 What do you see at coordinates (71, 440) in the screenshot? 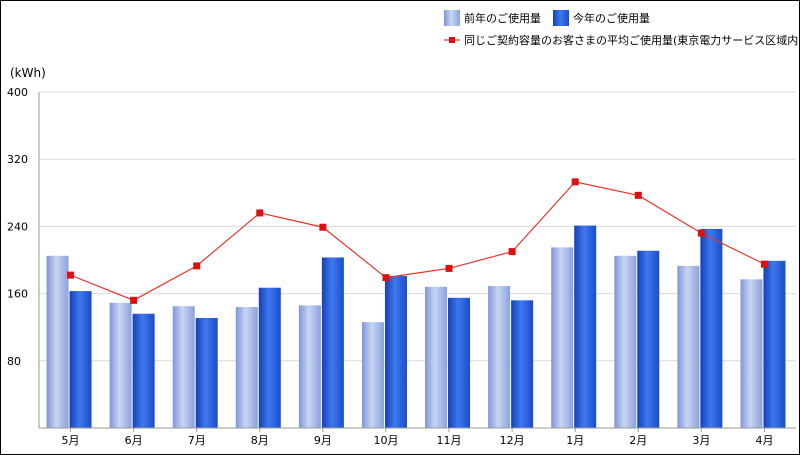
I see `x-tick-label: 5月` at bounding box center [71, 440].